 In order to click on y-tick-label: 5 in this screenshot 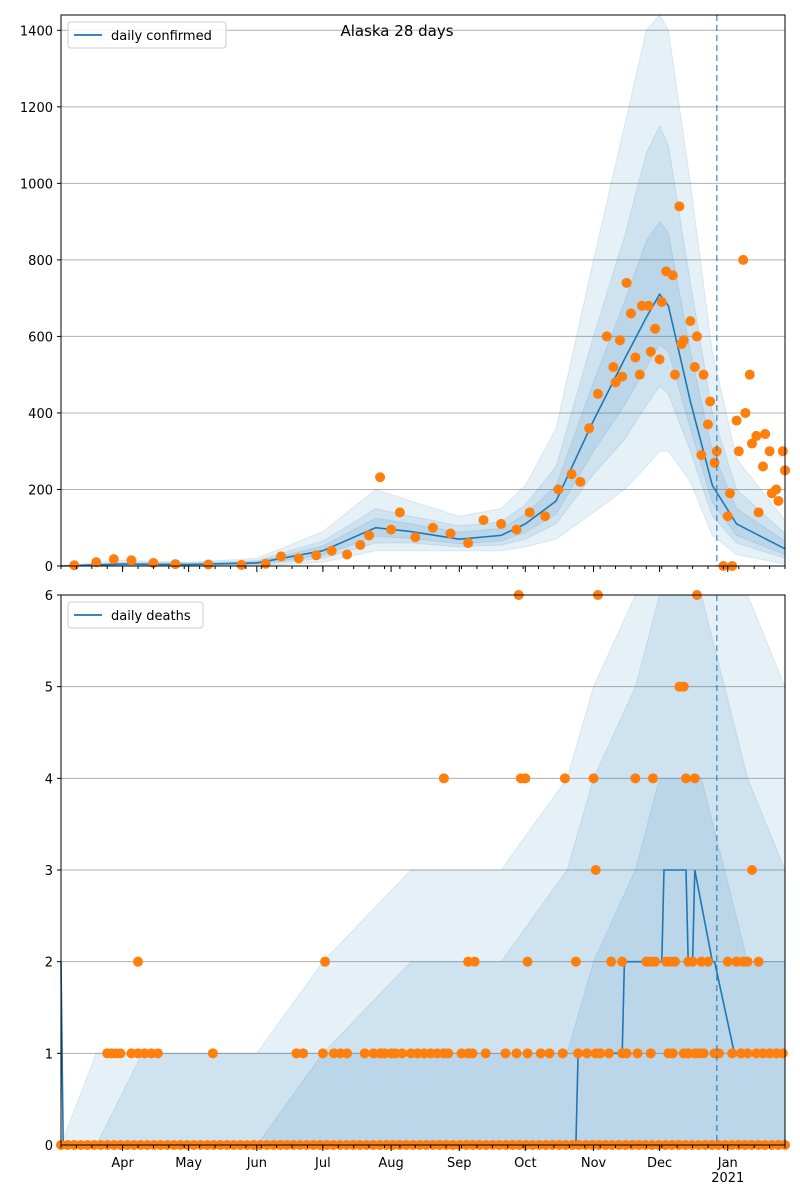, I will do `click(49, 688)`.